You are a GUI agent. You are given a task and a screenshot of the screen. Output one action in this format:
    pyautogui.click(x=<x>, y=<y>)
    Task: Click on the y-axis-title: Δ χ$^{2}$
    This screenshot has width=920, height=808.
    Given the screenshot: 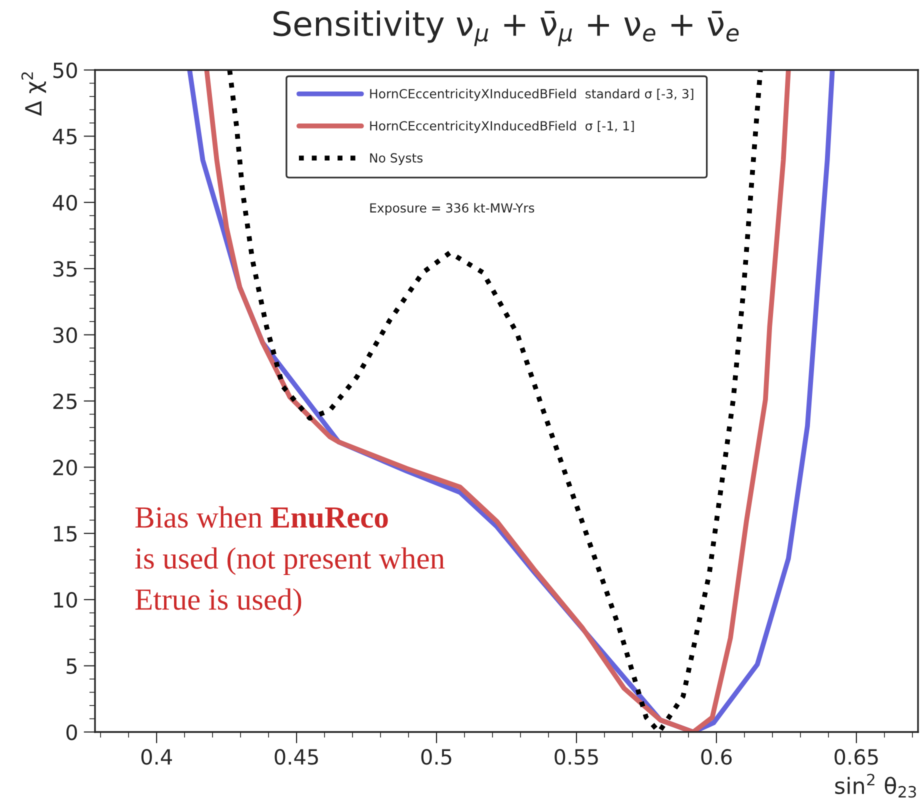 What is the action you would take?
    pyautogui.click(x=33, y=94)
    